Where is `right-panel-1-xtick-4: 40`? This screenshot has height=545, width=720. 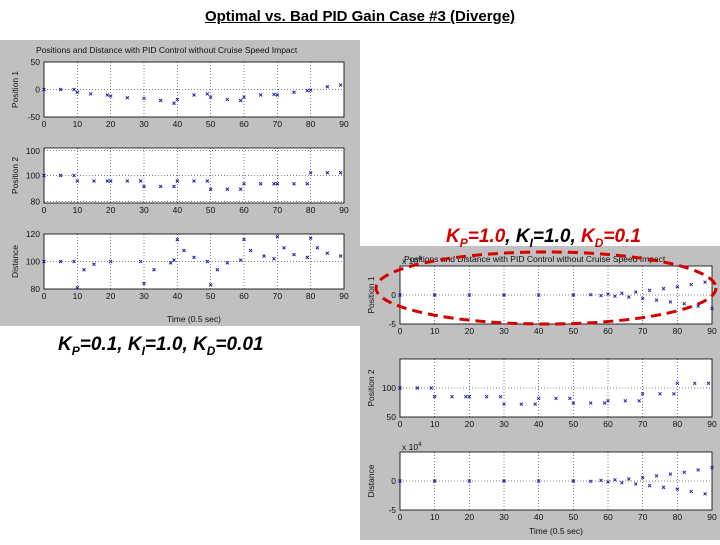 right-panel-1-xtick-4: 40 is located at coordinates (539, 331).